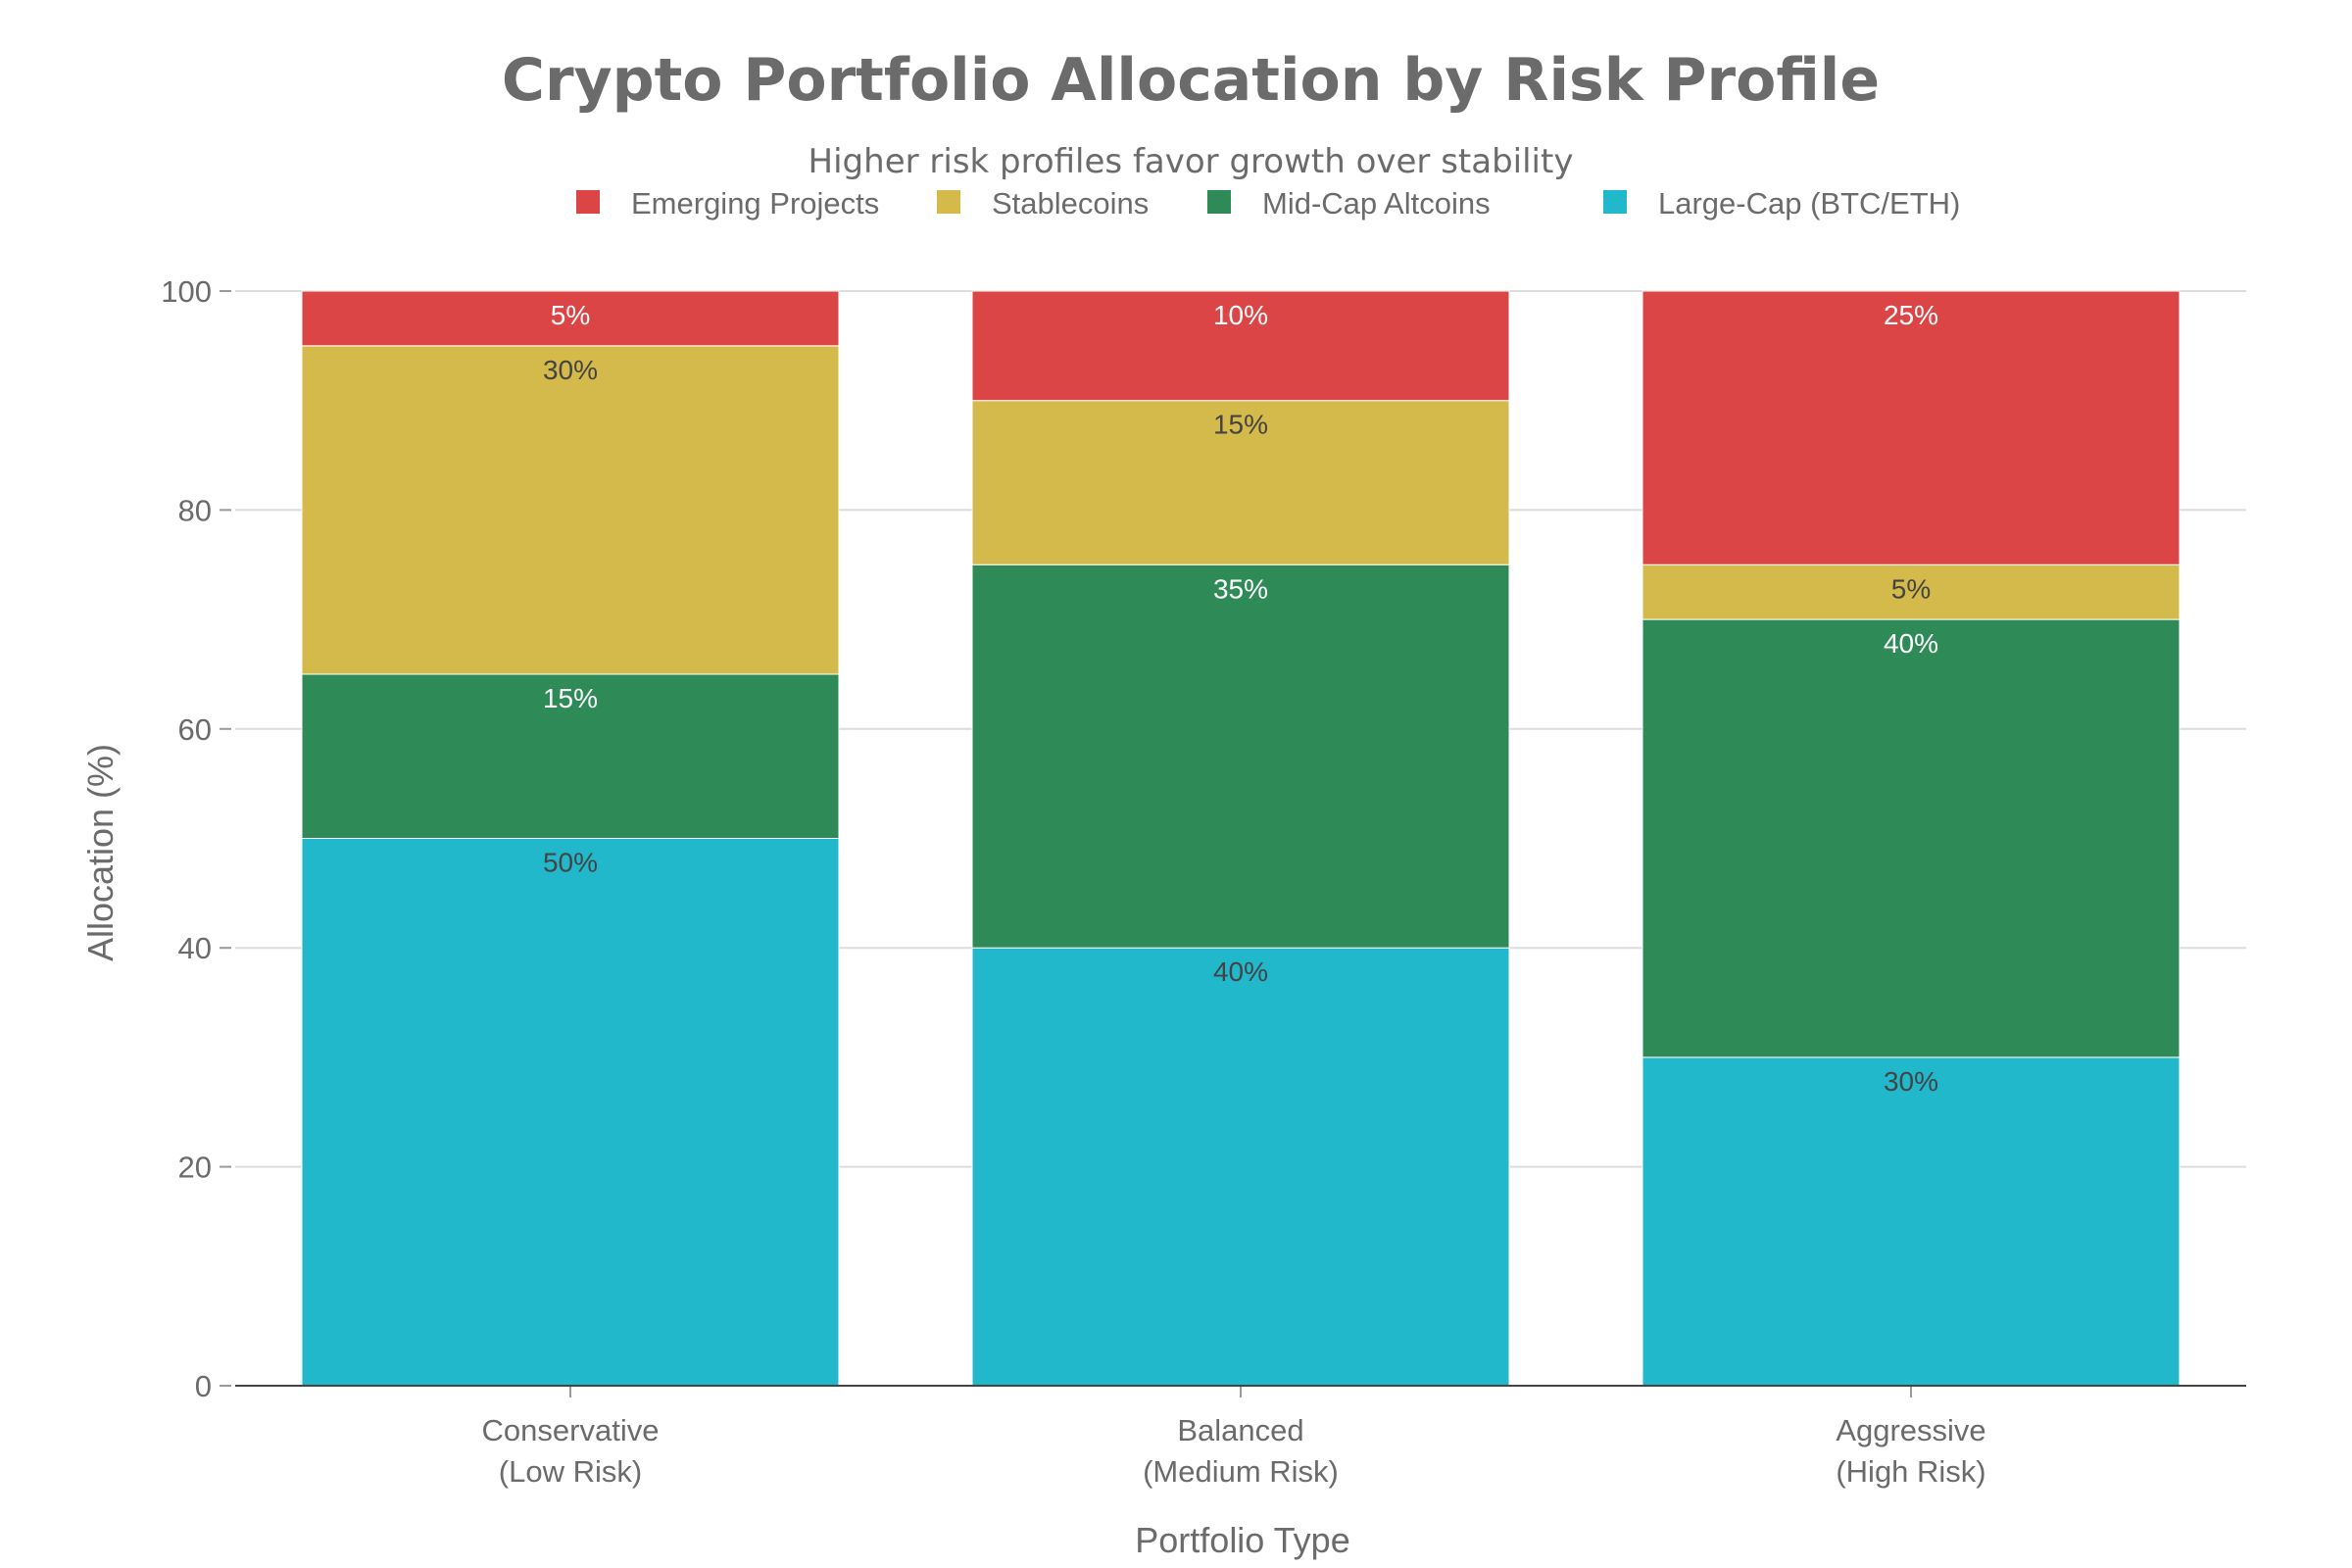 The image size is (2352, 1568). I want to click on data-label: 50%, so click(570, 863).